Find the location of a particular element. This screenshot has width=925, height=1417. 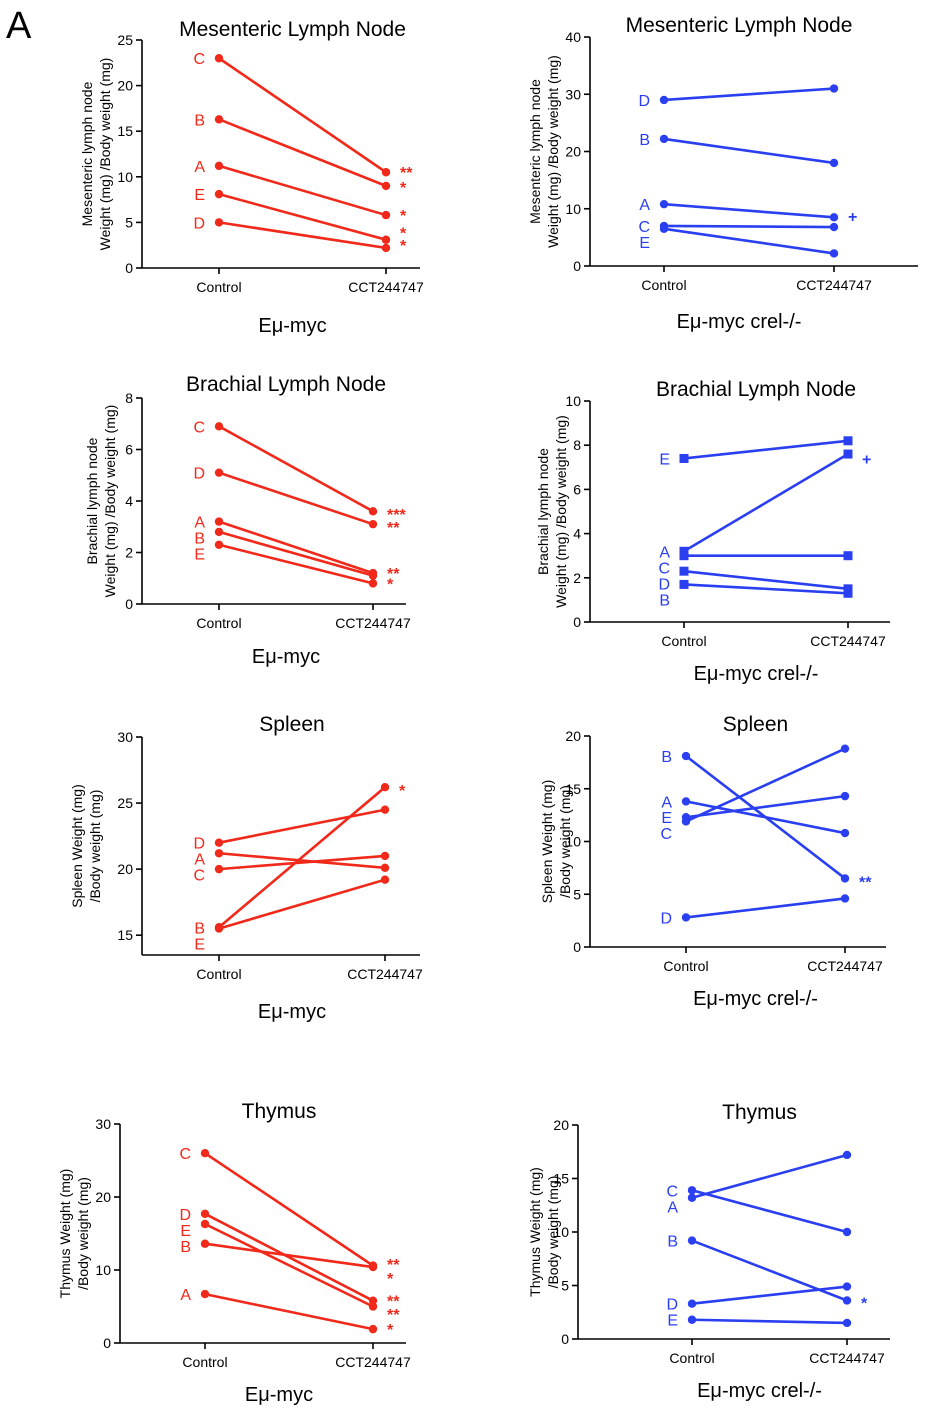

chart-title: Mesenteric Lymph Node is located at coordinates (739, 25).